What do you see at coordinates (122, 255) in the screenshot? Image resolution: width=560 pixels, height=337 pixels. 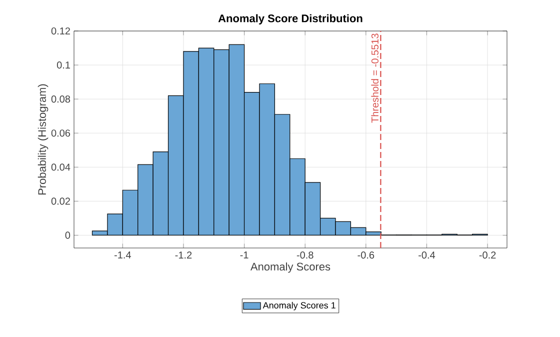 I see `x-tick-label: -1.4` at bounding box center [122, 255].